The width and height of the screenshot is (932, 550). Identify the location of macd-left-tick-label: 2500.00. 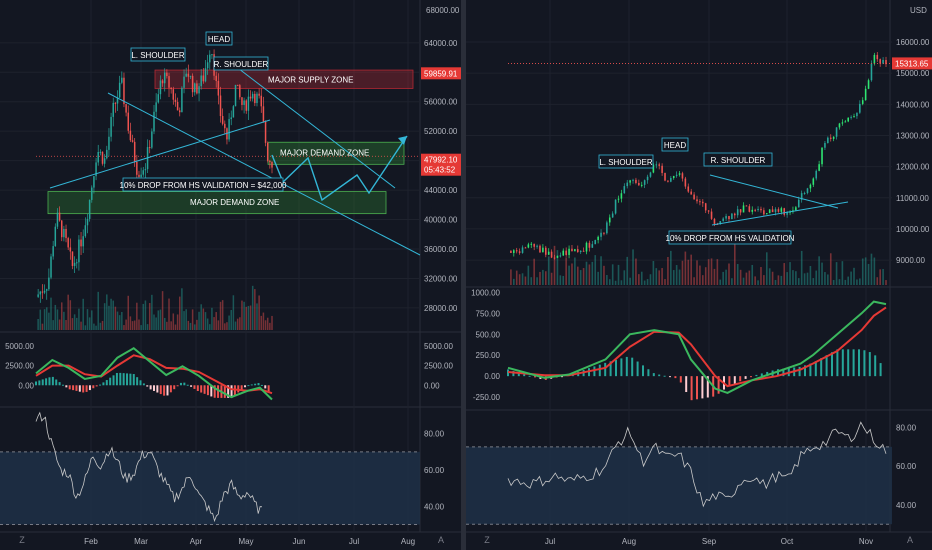
(19, 366).